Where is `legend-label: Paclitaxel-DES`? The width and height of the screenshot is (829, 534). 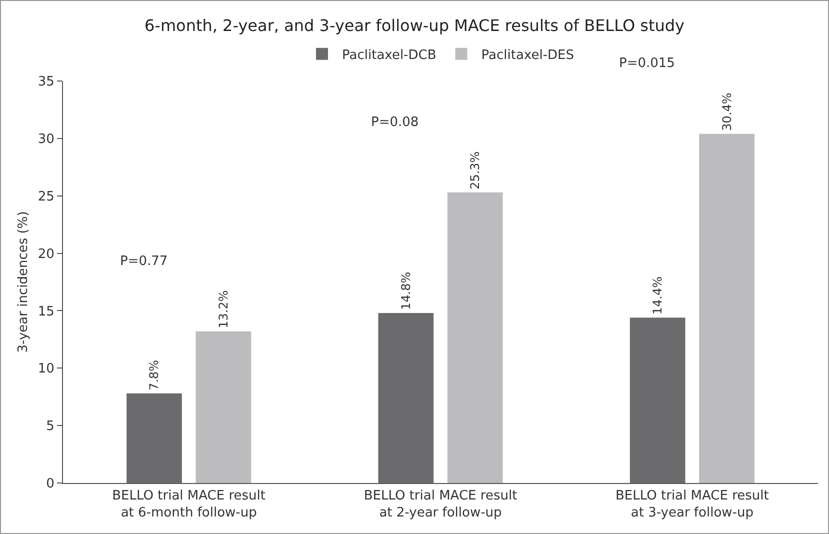 legend-label: Paclitaxel-DES is located at coordinates (527, 55).